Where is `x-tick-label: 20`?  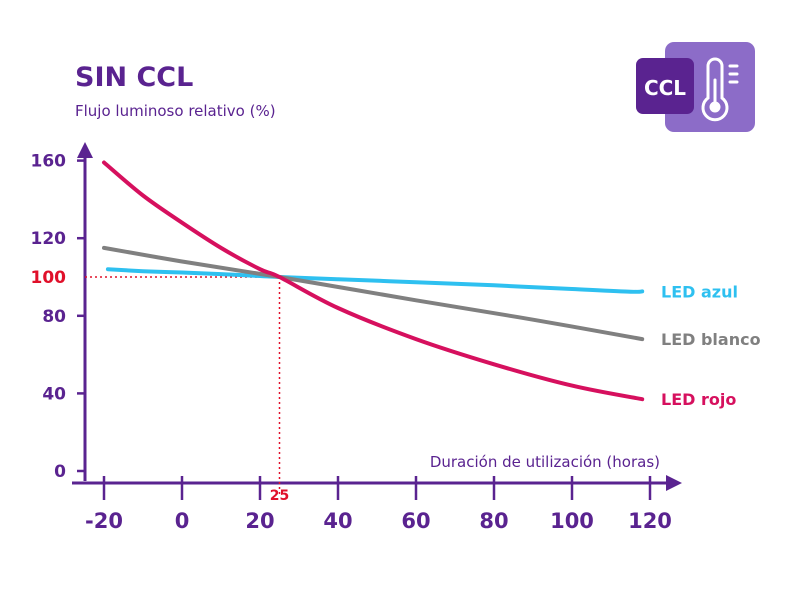
x-tick-label: 20 is located at coordinates (259, 521).